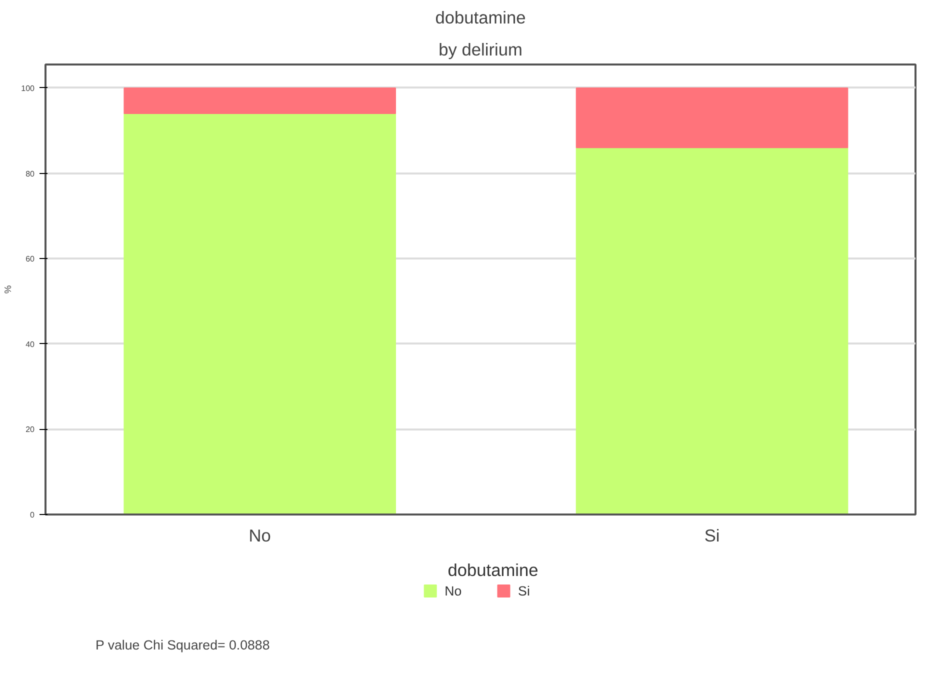 The height and width of the screenshot is (684, 942). Describe the element at coordinates (453, 591) in the screenshot. I see `legend-label: No` at that location.